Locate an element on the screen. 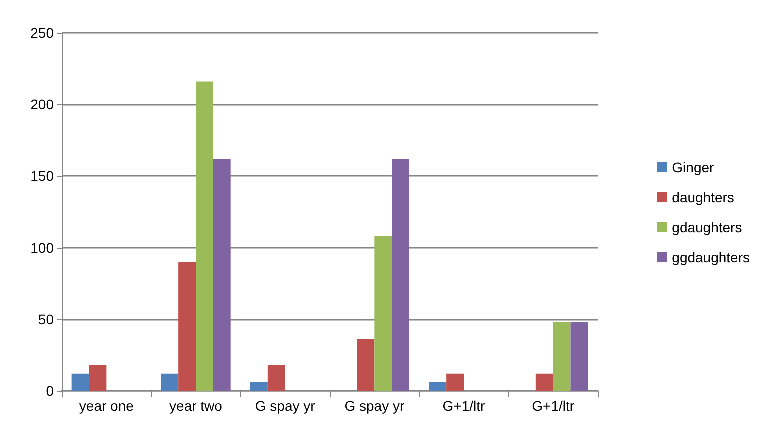 Image resolution: width=765 pixels, height=425 pixels. y-tick-label: 50 is located at coordinates (46, 319).